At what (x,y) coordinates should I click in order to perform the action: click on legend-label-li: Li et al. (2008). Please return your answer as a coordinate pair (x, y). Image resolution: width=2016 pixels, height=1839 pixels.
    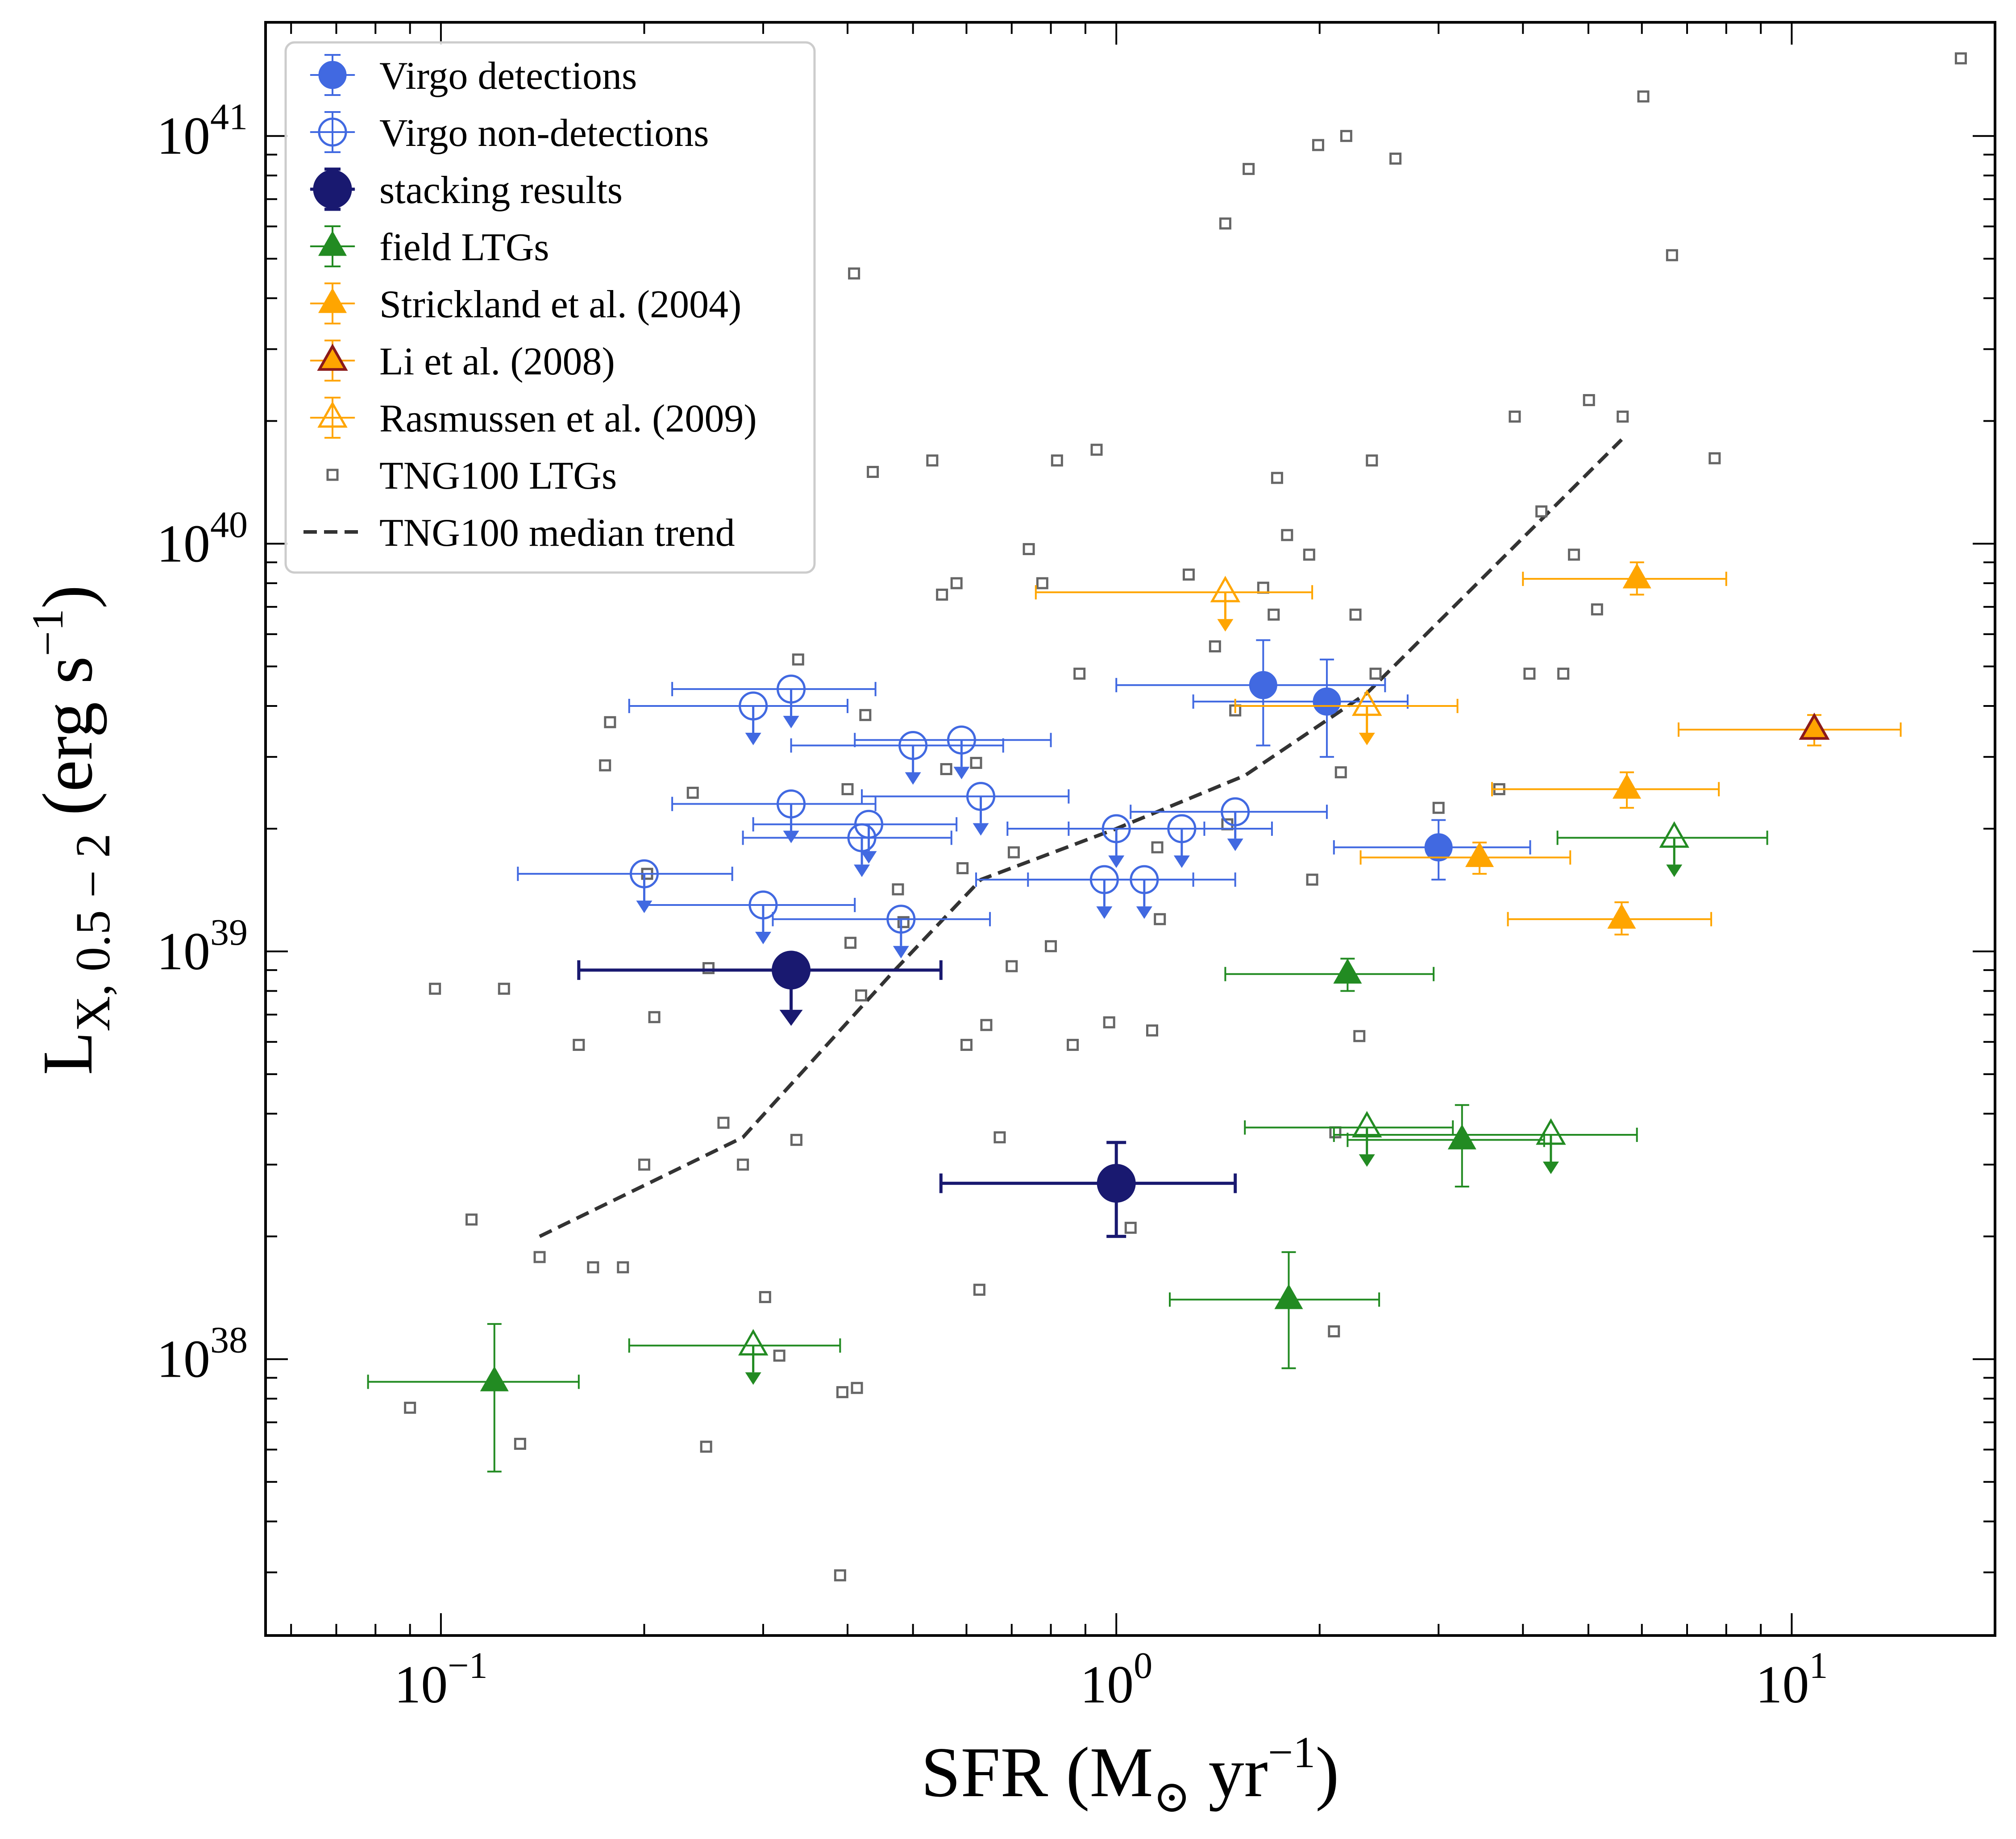
    Looking at the image, I should click on (497, 362).